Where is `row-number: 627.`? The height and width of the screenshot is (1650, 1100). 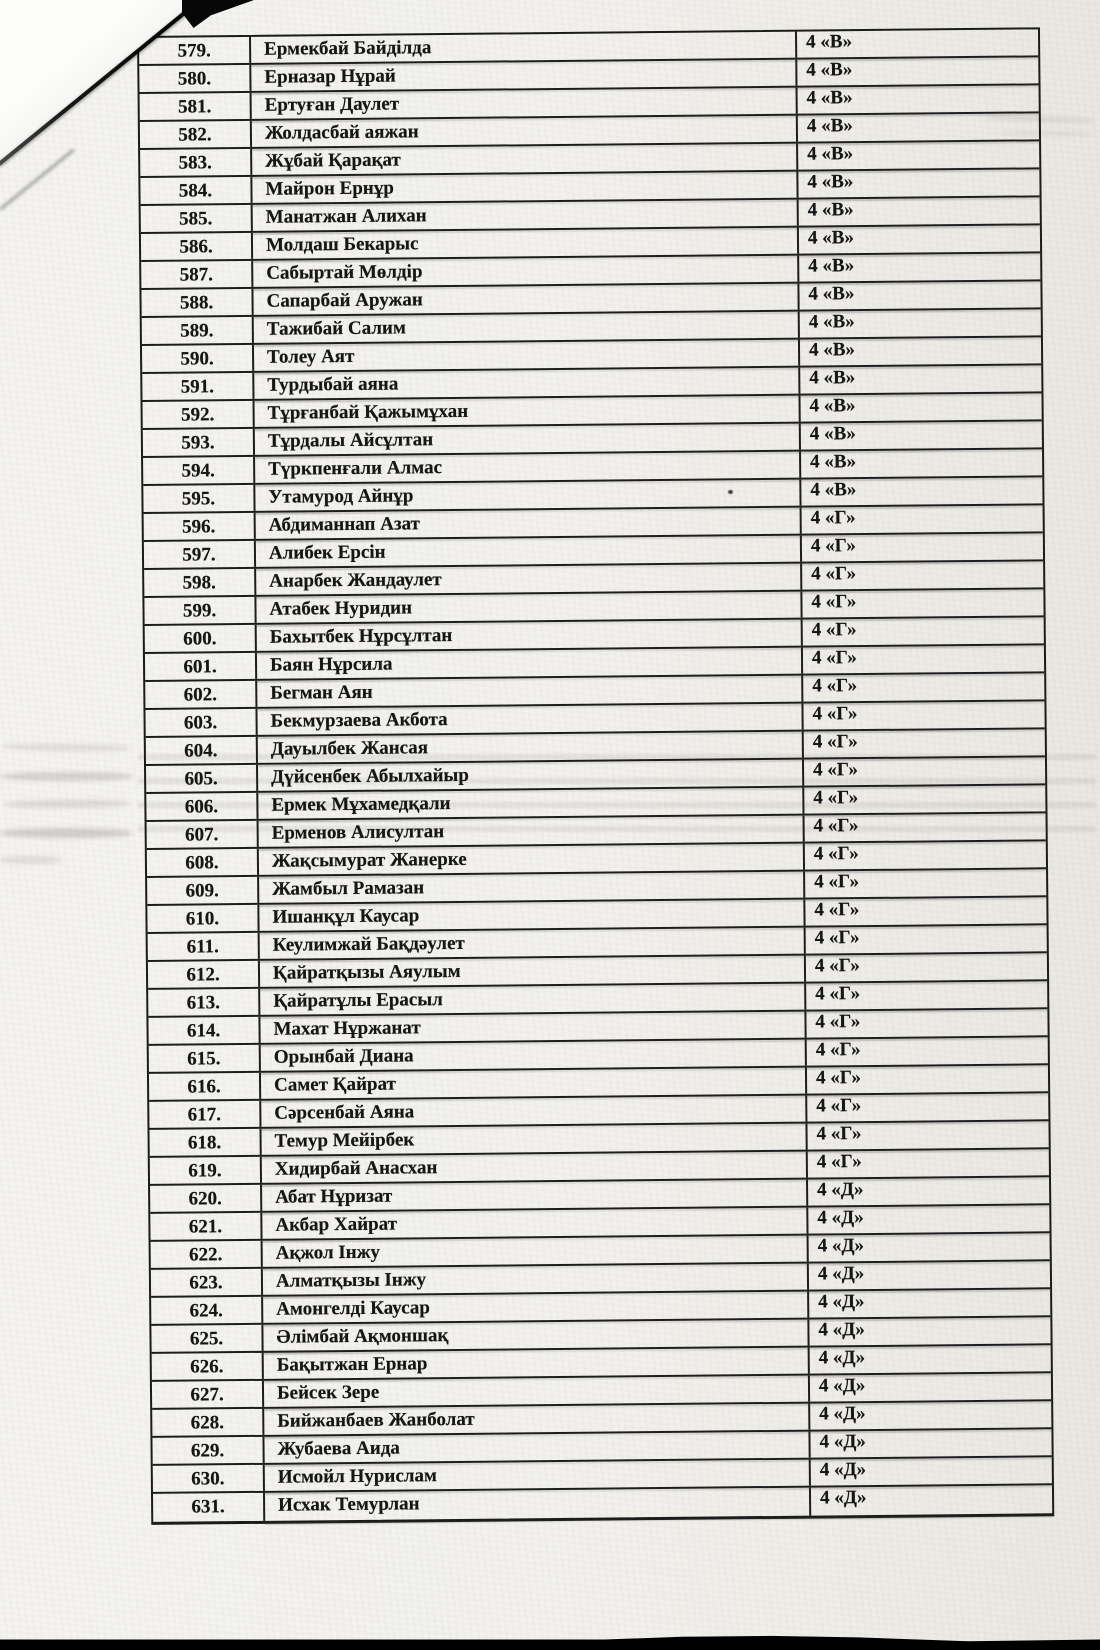
row-number: 627. is located at coordinates (208, 1394).